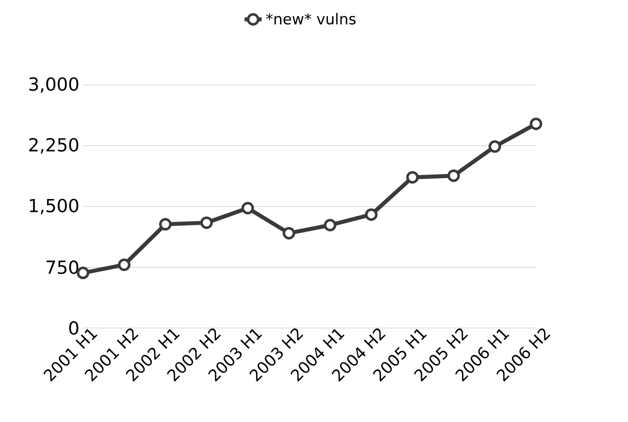 This screenshot has height=422, width=628. I want to click on y-tick-label: 2,250, so click(53, 146).